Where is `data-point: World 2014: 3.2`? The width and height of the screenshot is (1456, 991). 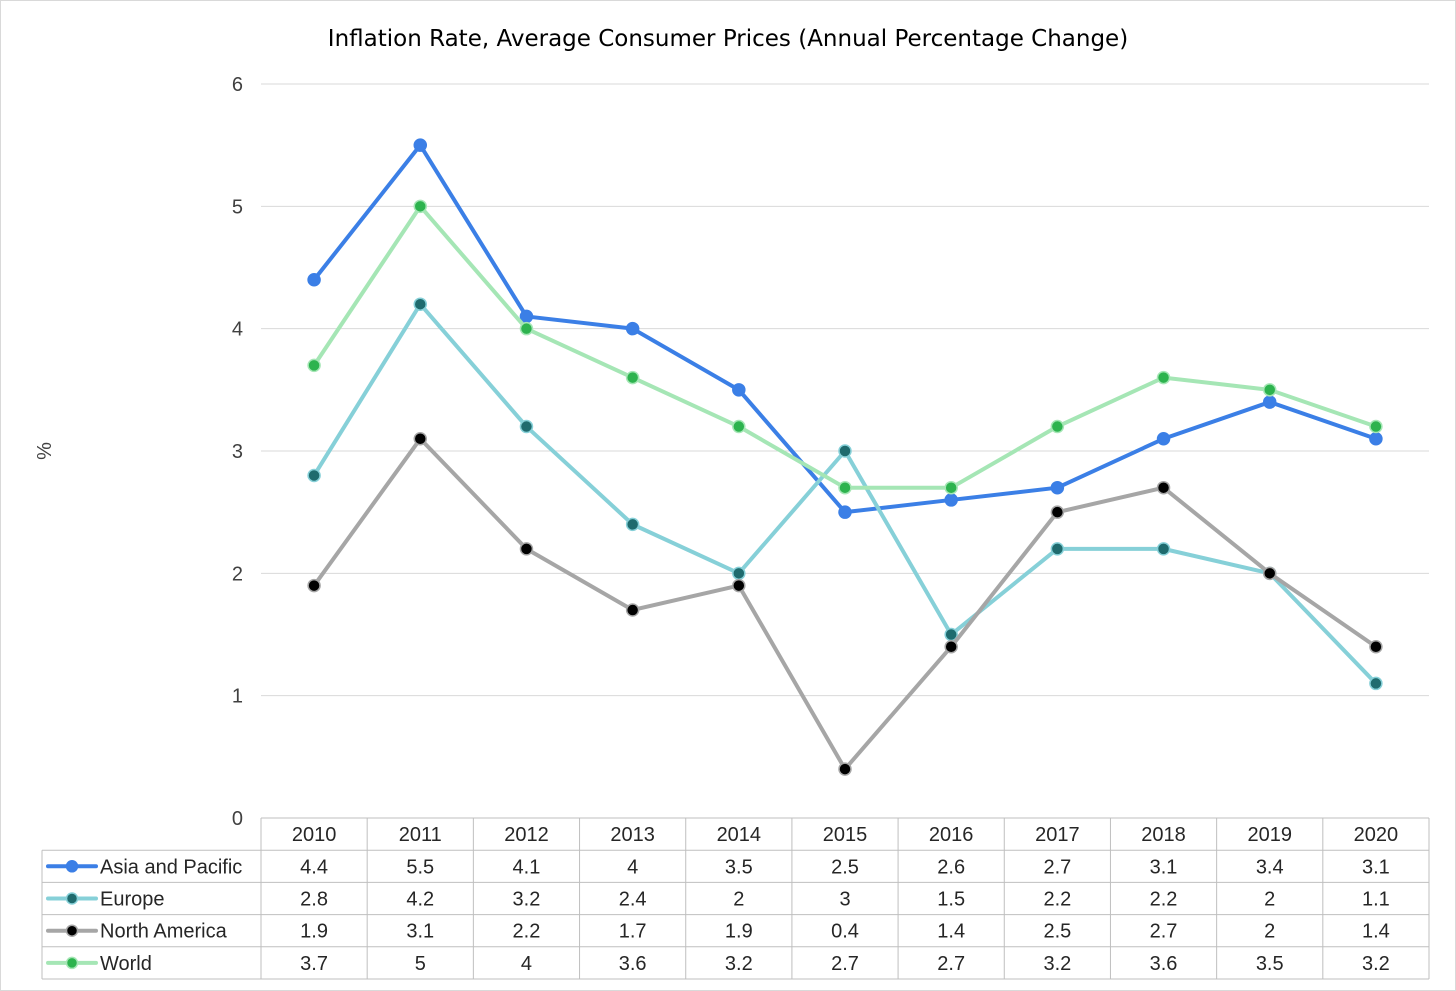 data-point: World 2014: 3.2 is located at coordinates (739, 426).